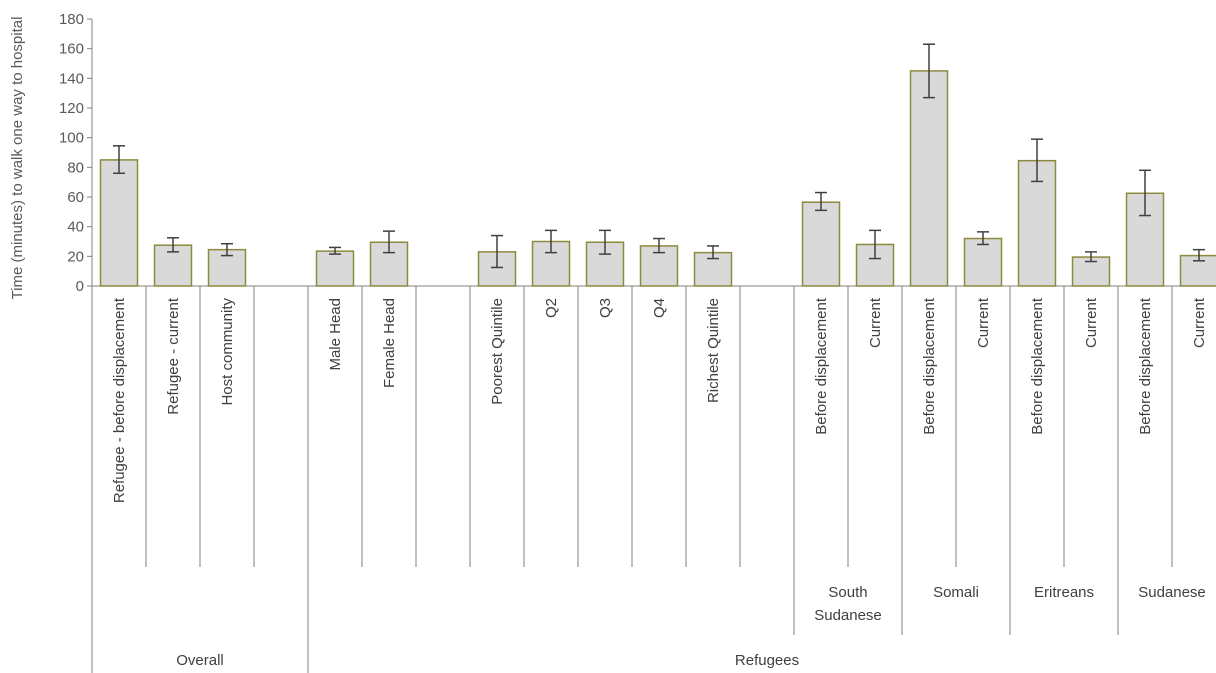 This screenshot has width=1216, height=673. Describe the element at coordinates (1064, 592) in the screenshot. I see `subgroup-label: Eritreans` at that location.